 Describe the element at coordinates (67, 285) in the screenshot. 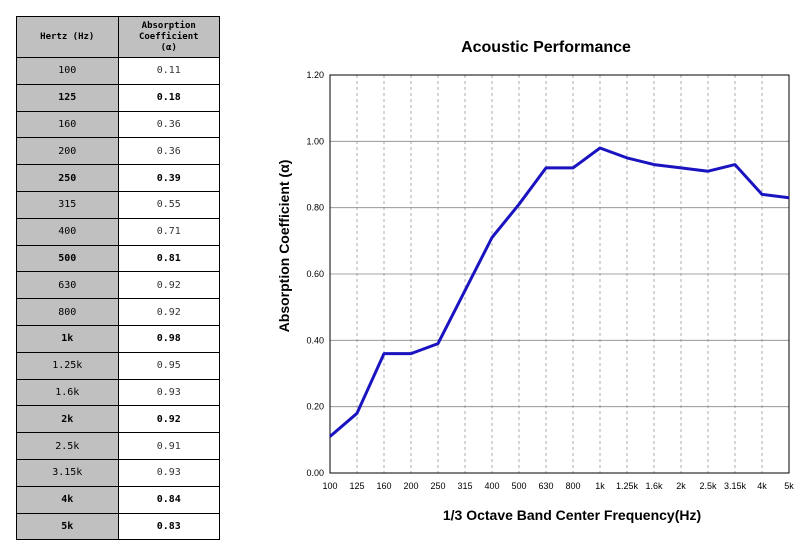

I see `hertz-cell: 630` at that location.